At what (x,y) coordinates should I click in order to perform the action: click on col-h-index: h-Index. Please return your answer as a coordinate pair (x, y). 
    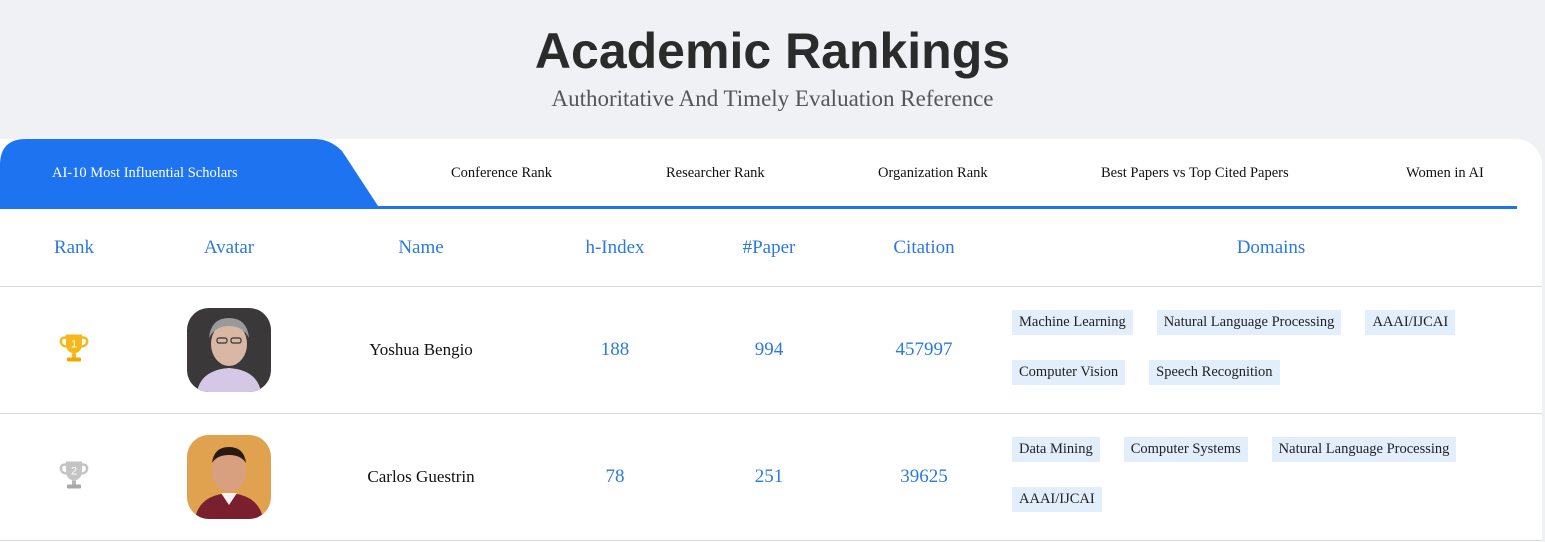
    Looking at the image, I should click on (615, 247).